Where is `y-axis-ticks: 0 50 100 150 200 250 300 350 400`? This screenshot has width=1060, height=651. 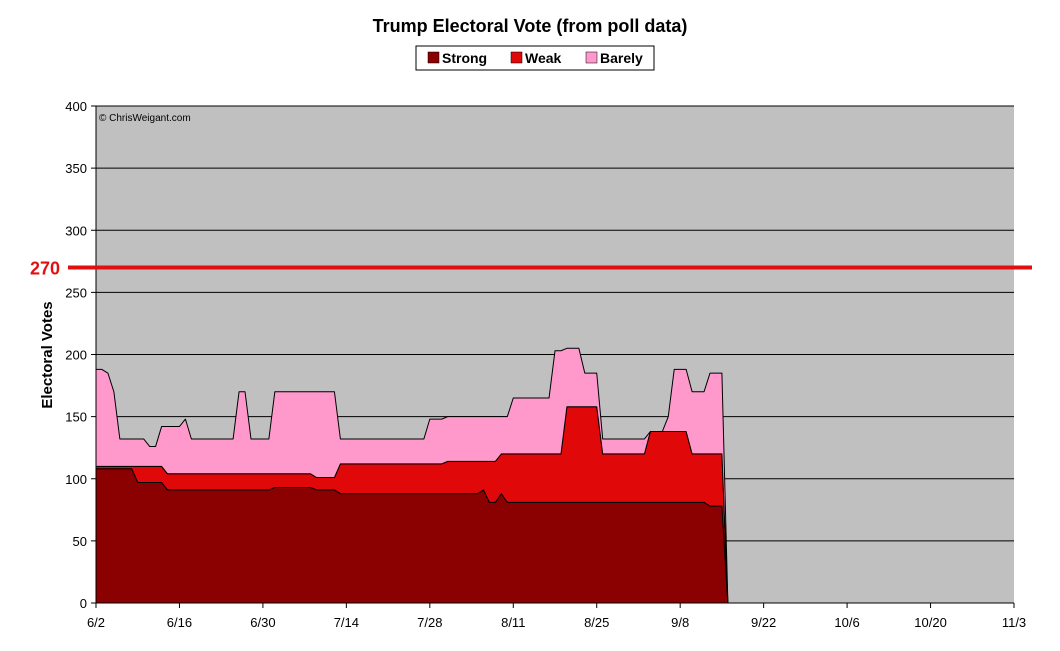 y-axis-ticks: 0 50 100 150 200 250 300 350 400 is located at coordinates (80, 355).